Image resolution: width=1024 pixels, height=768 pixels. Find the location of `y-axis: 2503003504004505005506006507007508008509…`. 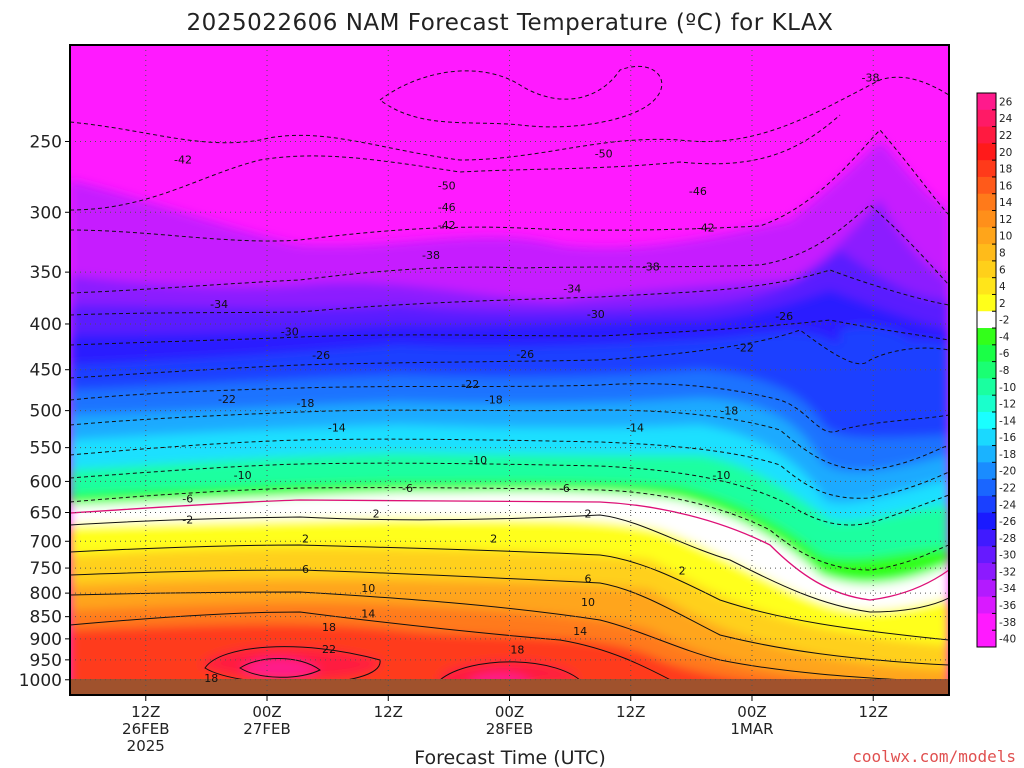

y-axis: 2503003504004505005506006507007508008509… is located at coordinates (44, 411).